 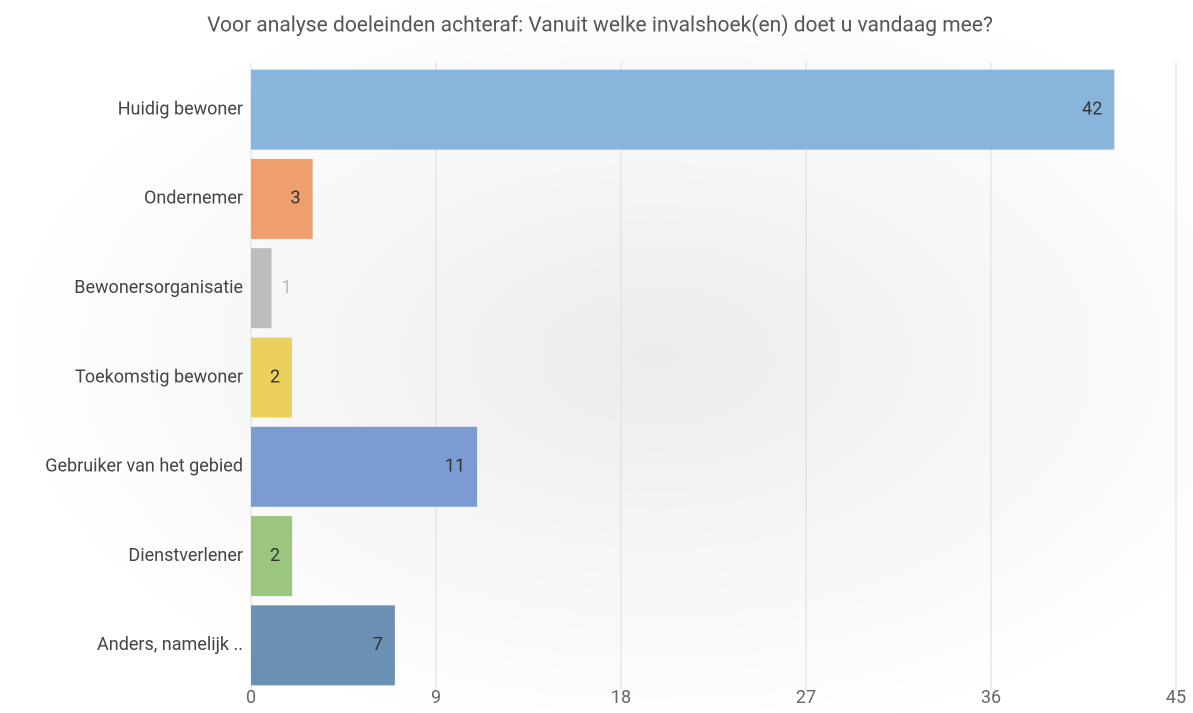 I want to click on y-tick-label: Dienstverlener, so click(x=185, y=555).